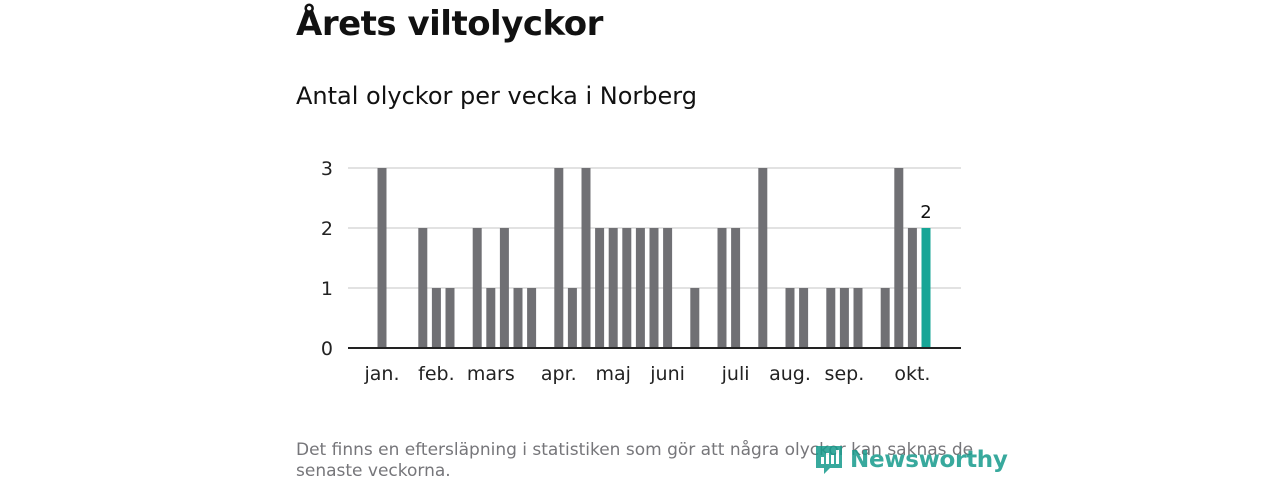 Image resolution: width=1280 pixels, height=482 pixels. What do you see at coordinates (735, 374) in the screenshot?
I see `x-tick-label: juli` at bounding box center [735, 374].